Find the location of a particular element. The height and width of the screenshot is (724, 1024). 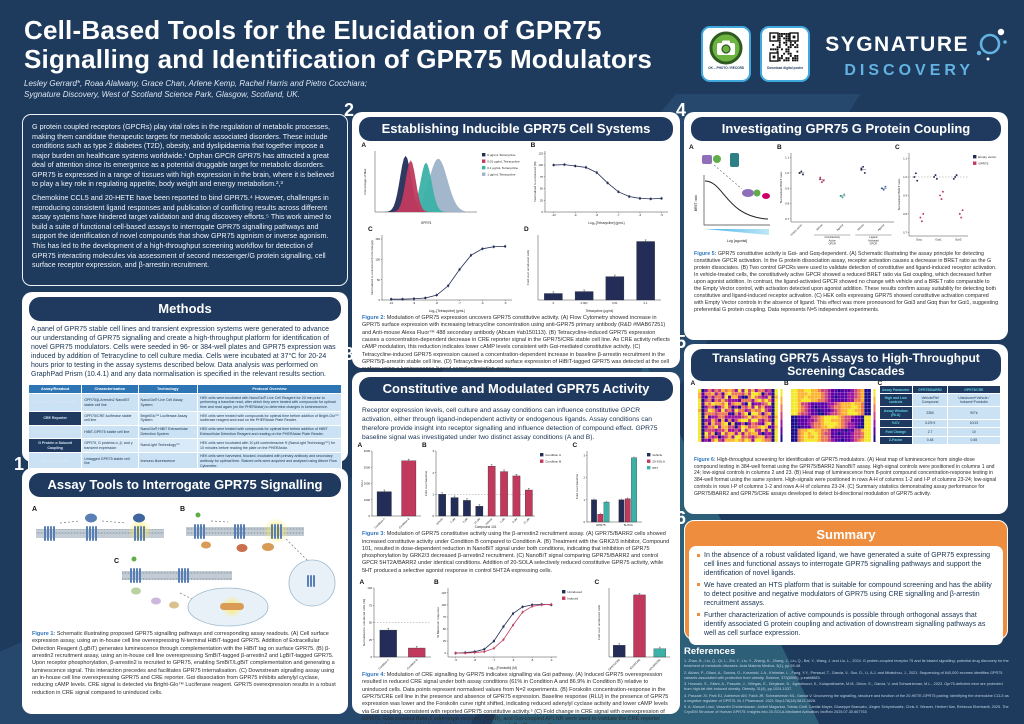

svg-text: Empty vector is located at coordinates (987, 157).